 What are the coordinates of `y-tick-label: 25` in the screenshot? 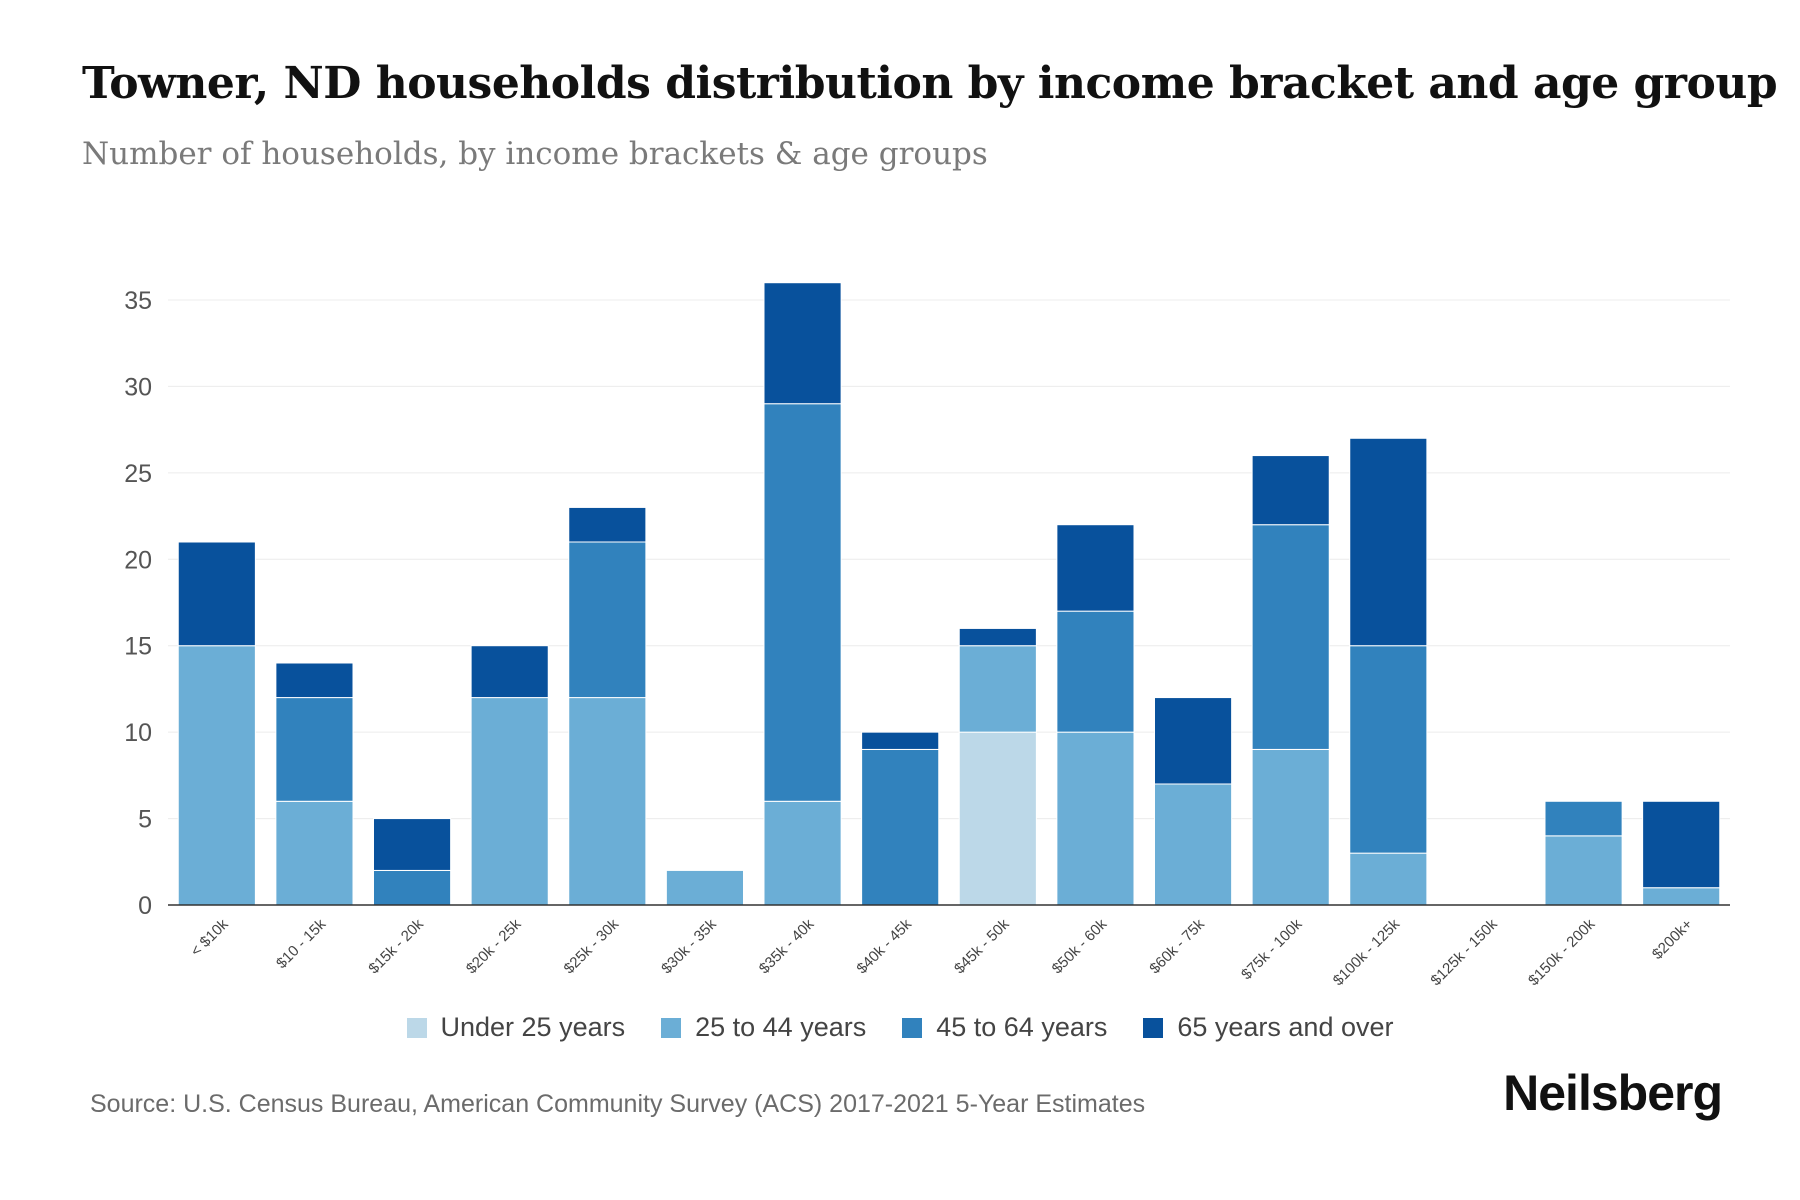 It's located at (138, 474).